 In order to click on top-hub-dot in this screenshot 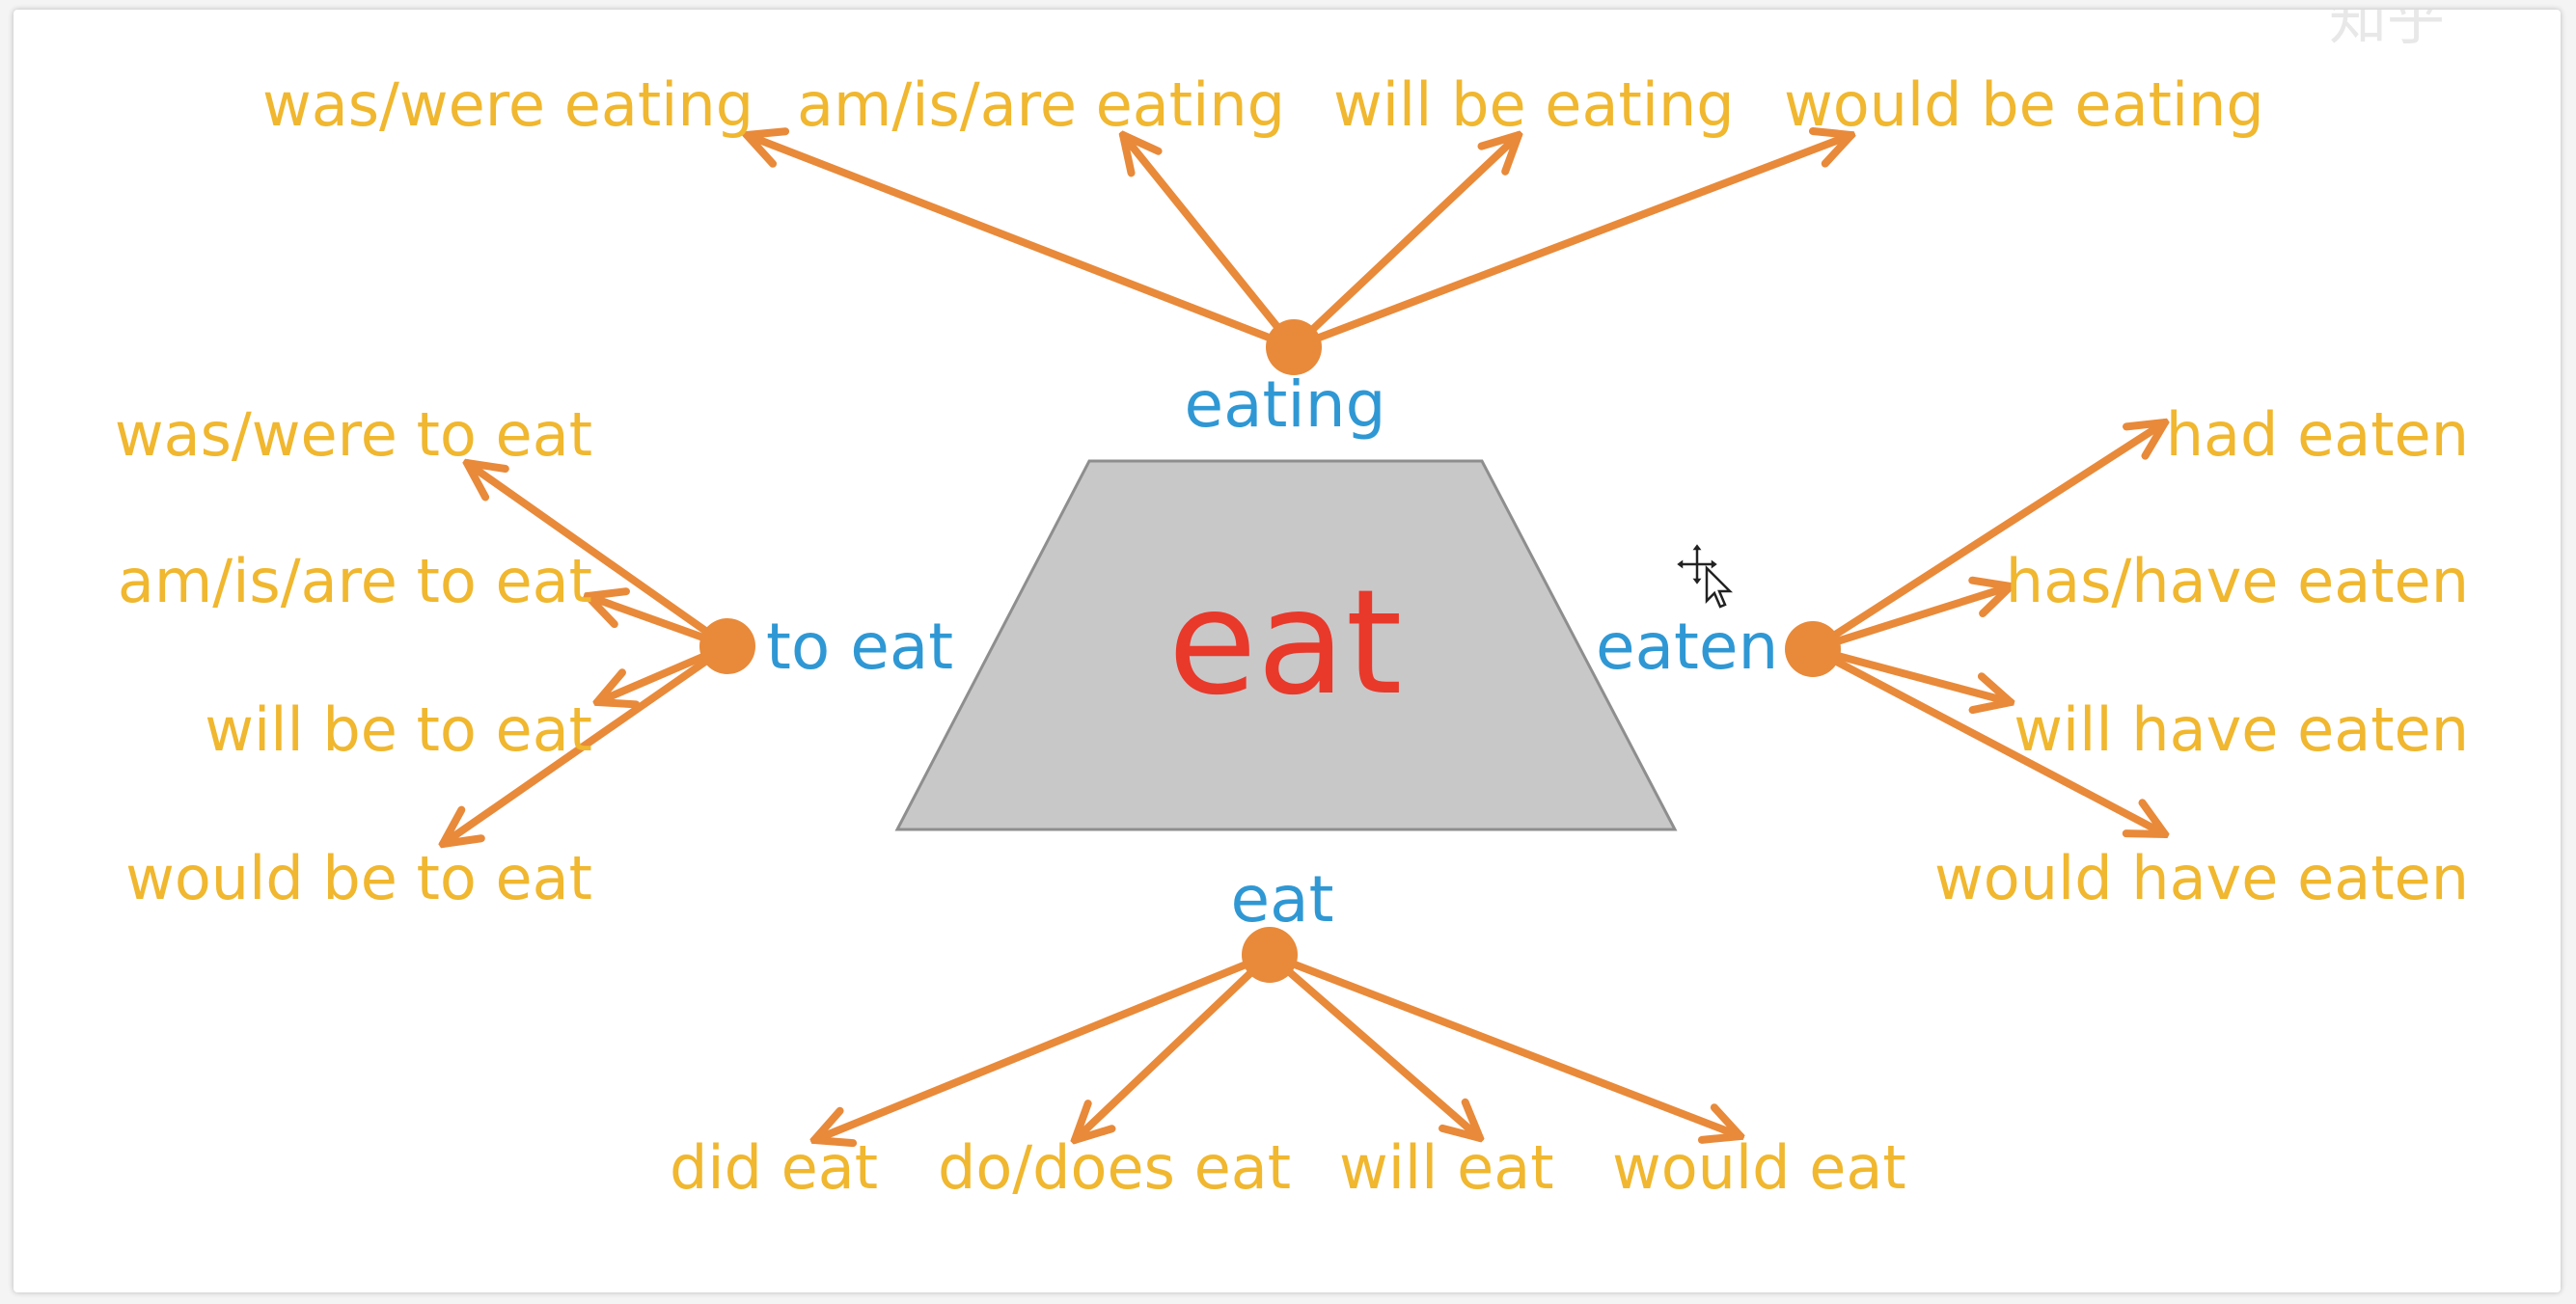, I will do `click(1294, 347)`.